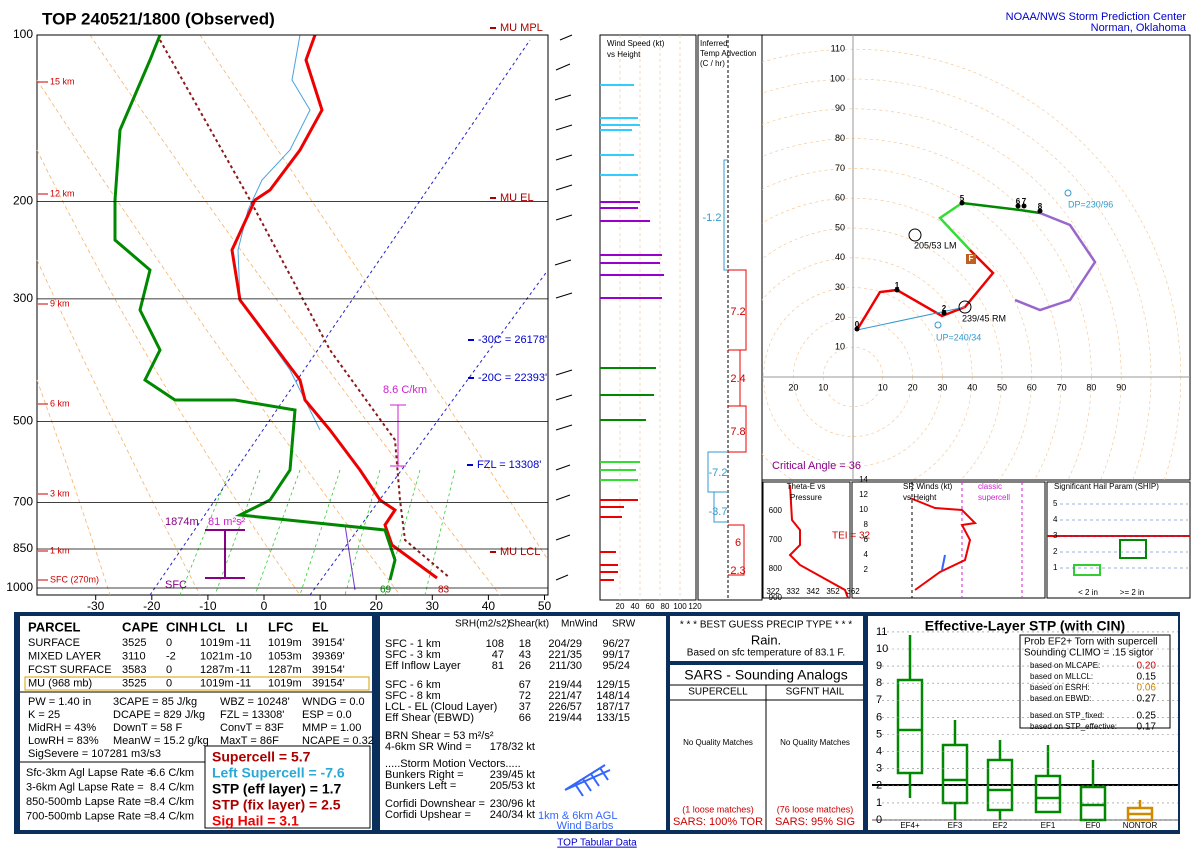  What do you see at coordinates (718, 512) in the screenshot?
I see `adv-value: -3.7` at bounding box center [718, 512].